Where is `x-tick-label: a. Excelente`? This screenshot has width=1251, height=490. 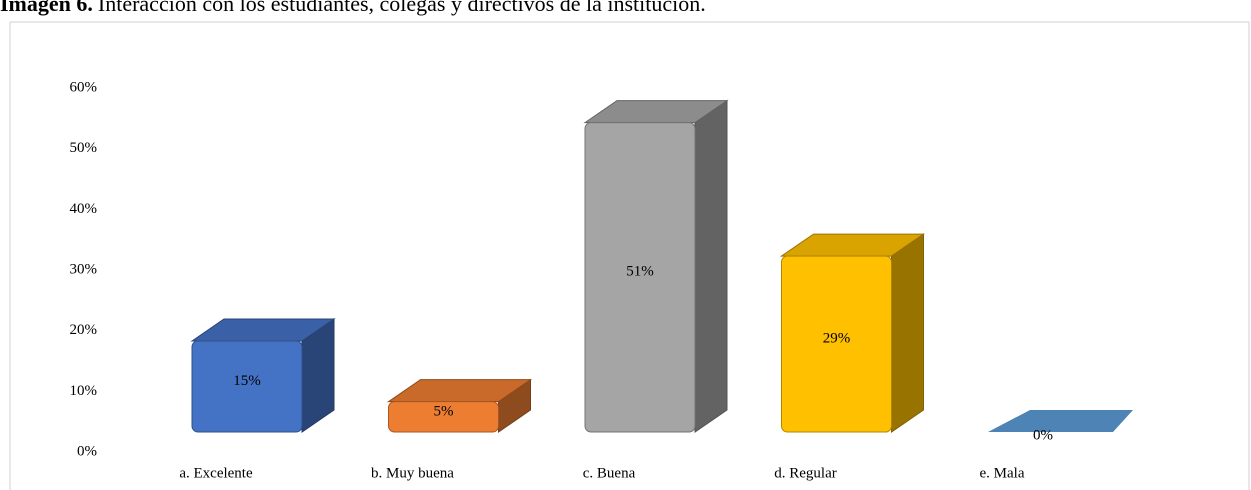
x-tick-label: a. Excelente is located at coordinates (216, 473).